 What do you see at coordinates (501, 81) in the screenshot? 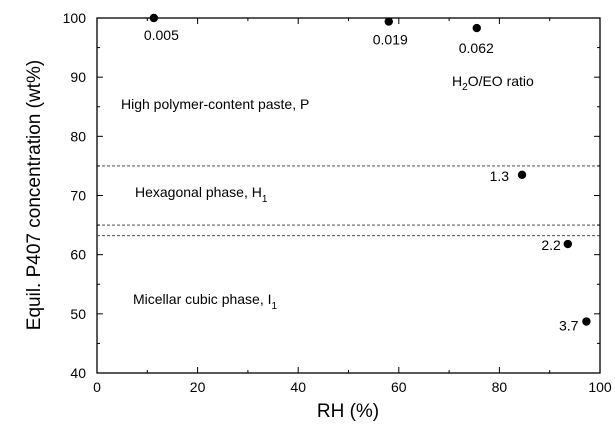
I see `ratio-title-rest: O/EO ratio` at bounding box center [501, 81].